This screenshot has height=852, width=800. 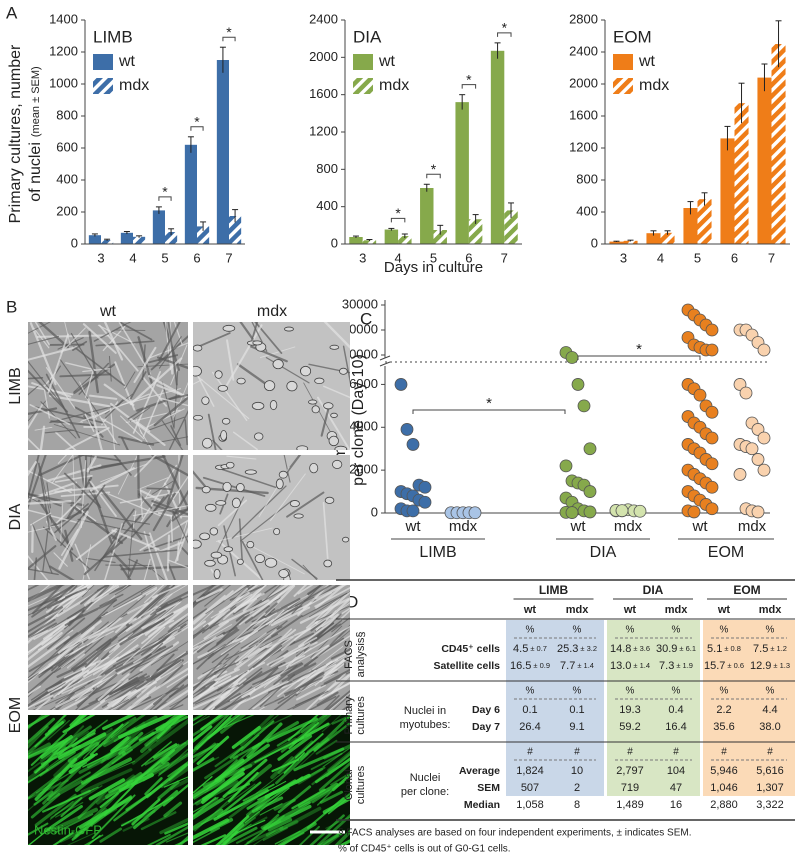 What do you see at coordinates (676, 666) in the screenshot?
I see `cell: 7.3 ± 1.9` at bounding box center [676, 666].